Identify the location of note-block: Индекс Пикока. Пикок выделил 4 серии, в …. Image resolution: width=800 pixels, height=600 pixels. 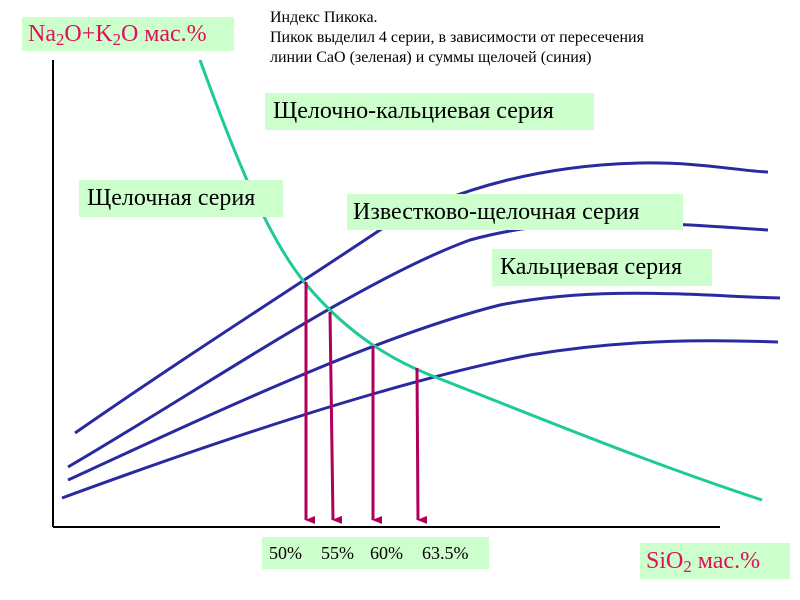
(520, 38).